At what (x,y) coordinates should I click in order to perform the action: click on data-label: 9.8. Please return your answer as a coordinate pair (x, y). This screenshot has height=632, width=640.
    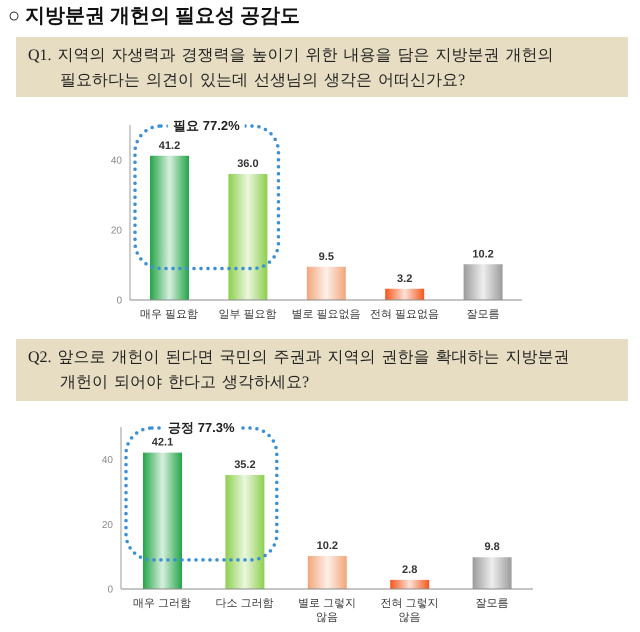
    Looking at the image, I should click on (492, 547).